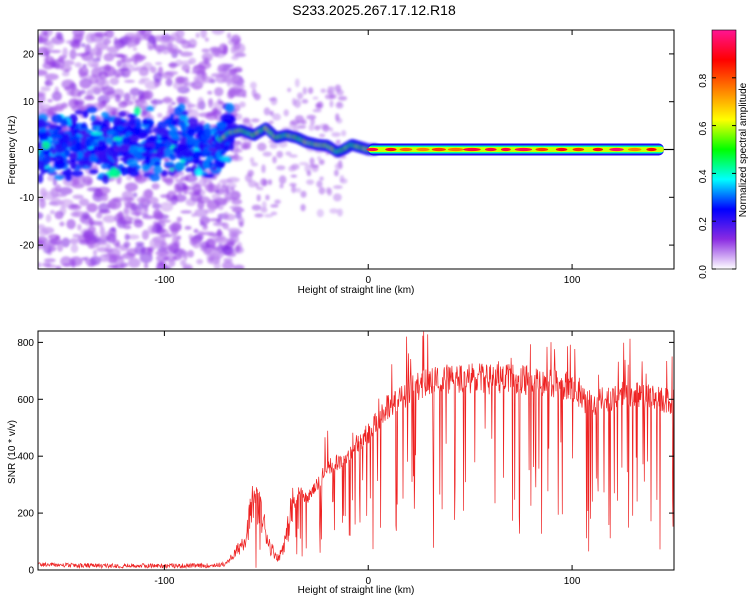  What do you see at coordinates (27, 198) in the screenshot?
I see `spectrogram-y-tick-label: -10` at bounding box center [27, 198].